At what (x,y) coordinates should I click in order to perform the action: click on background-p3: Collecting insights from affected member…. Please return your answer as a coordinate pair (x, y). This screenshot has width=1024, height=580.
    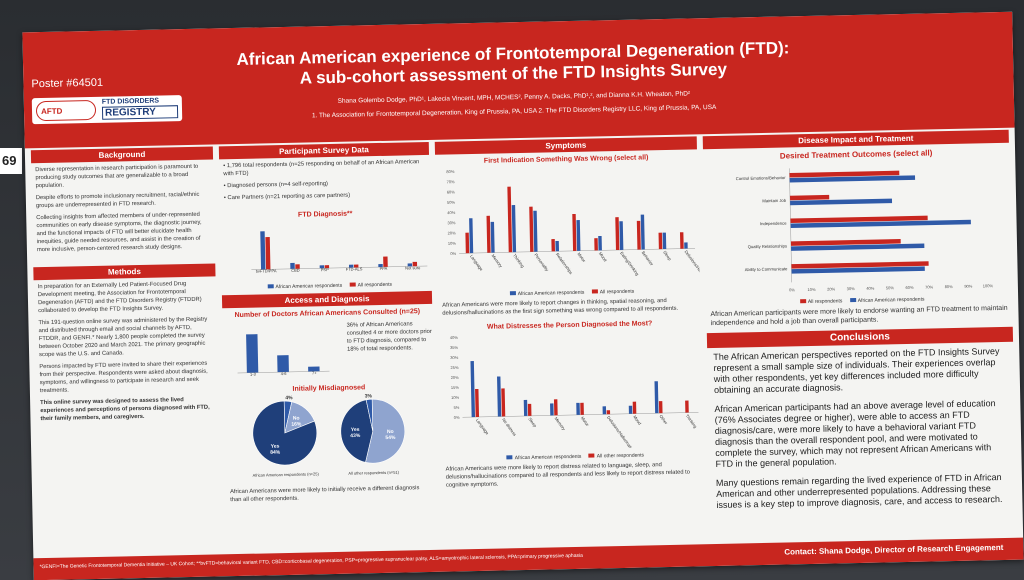
    Looking at the image, I should click on (119, 232).